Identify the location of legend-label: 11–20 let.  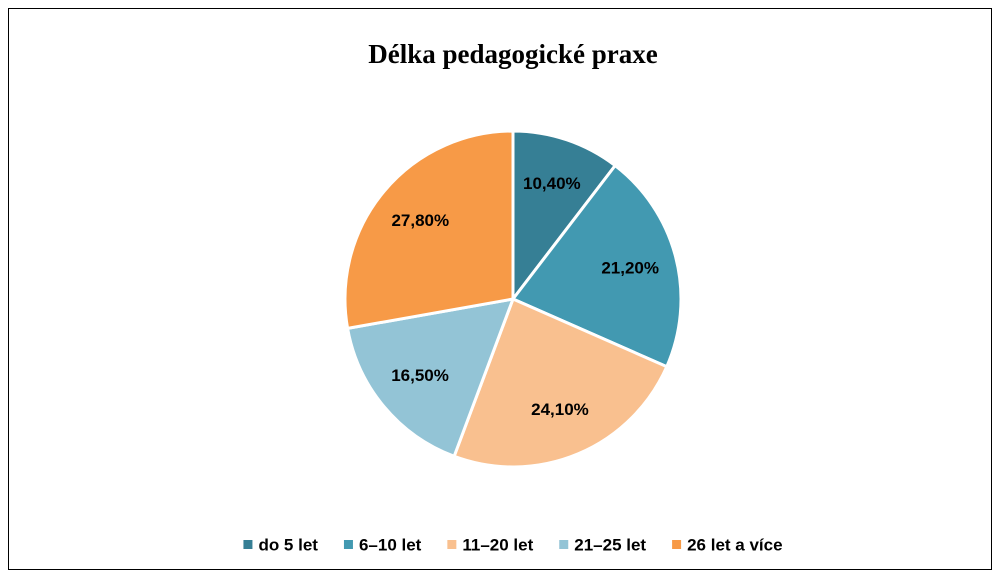
(497, 544).